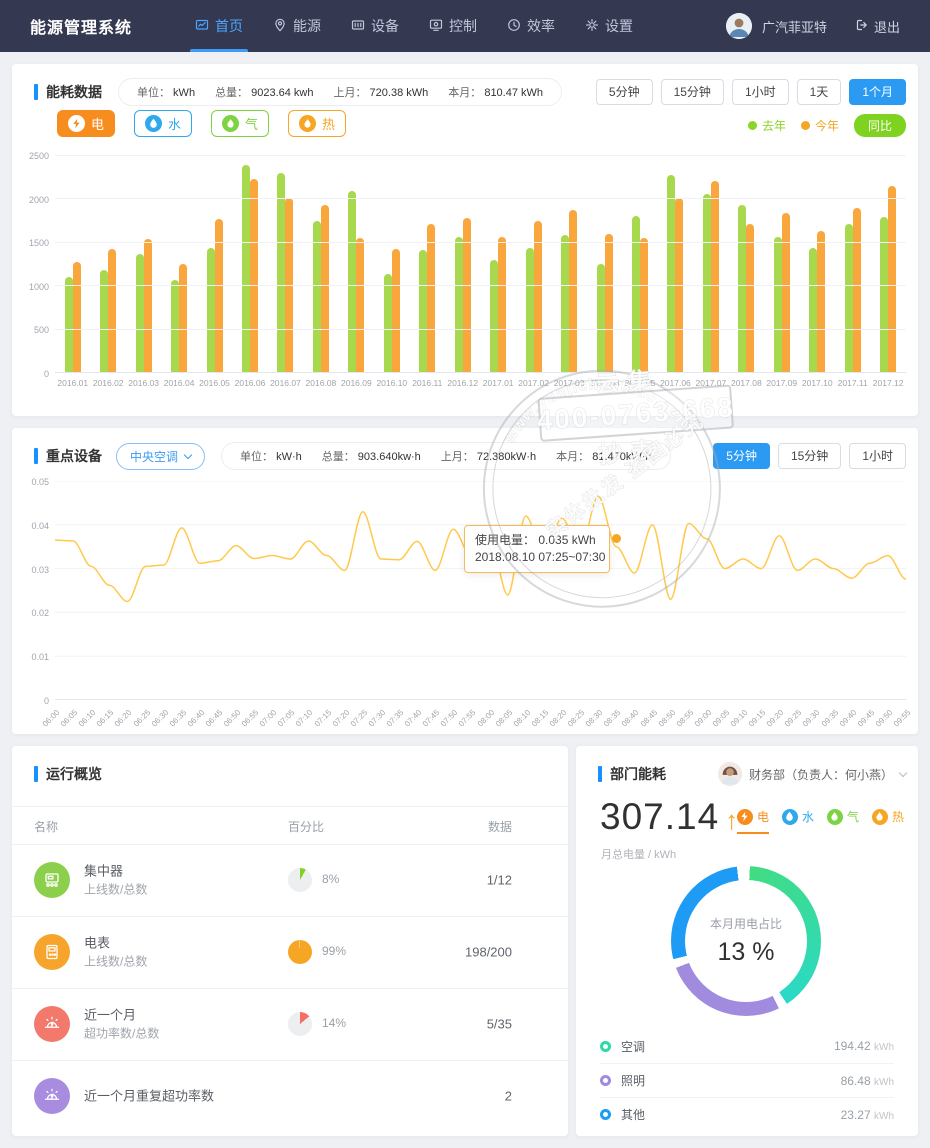 The image size is (930, 1148). Describe the element at coordinates (290, 988) in the screenshot. I see `divider` at that location.